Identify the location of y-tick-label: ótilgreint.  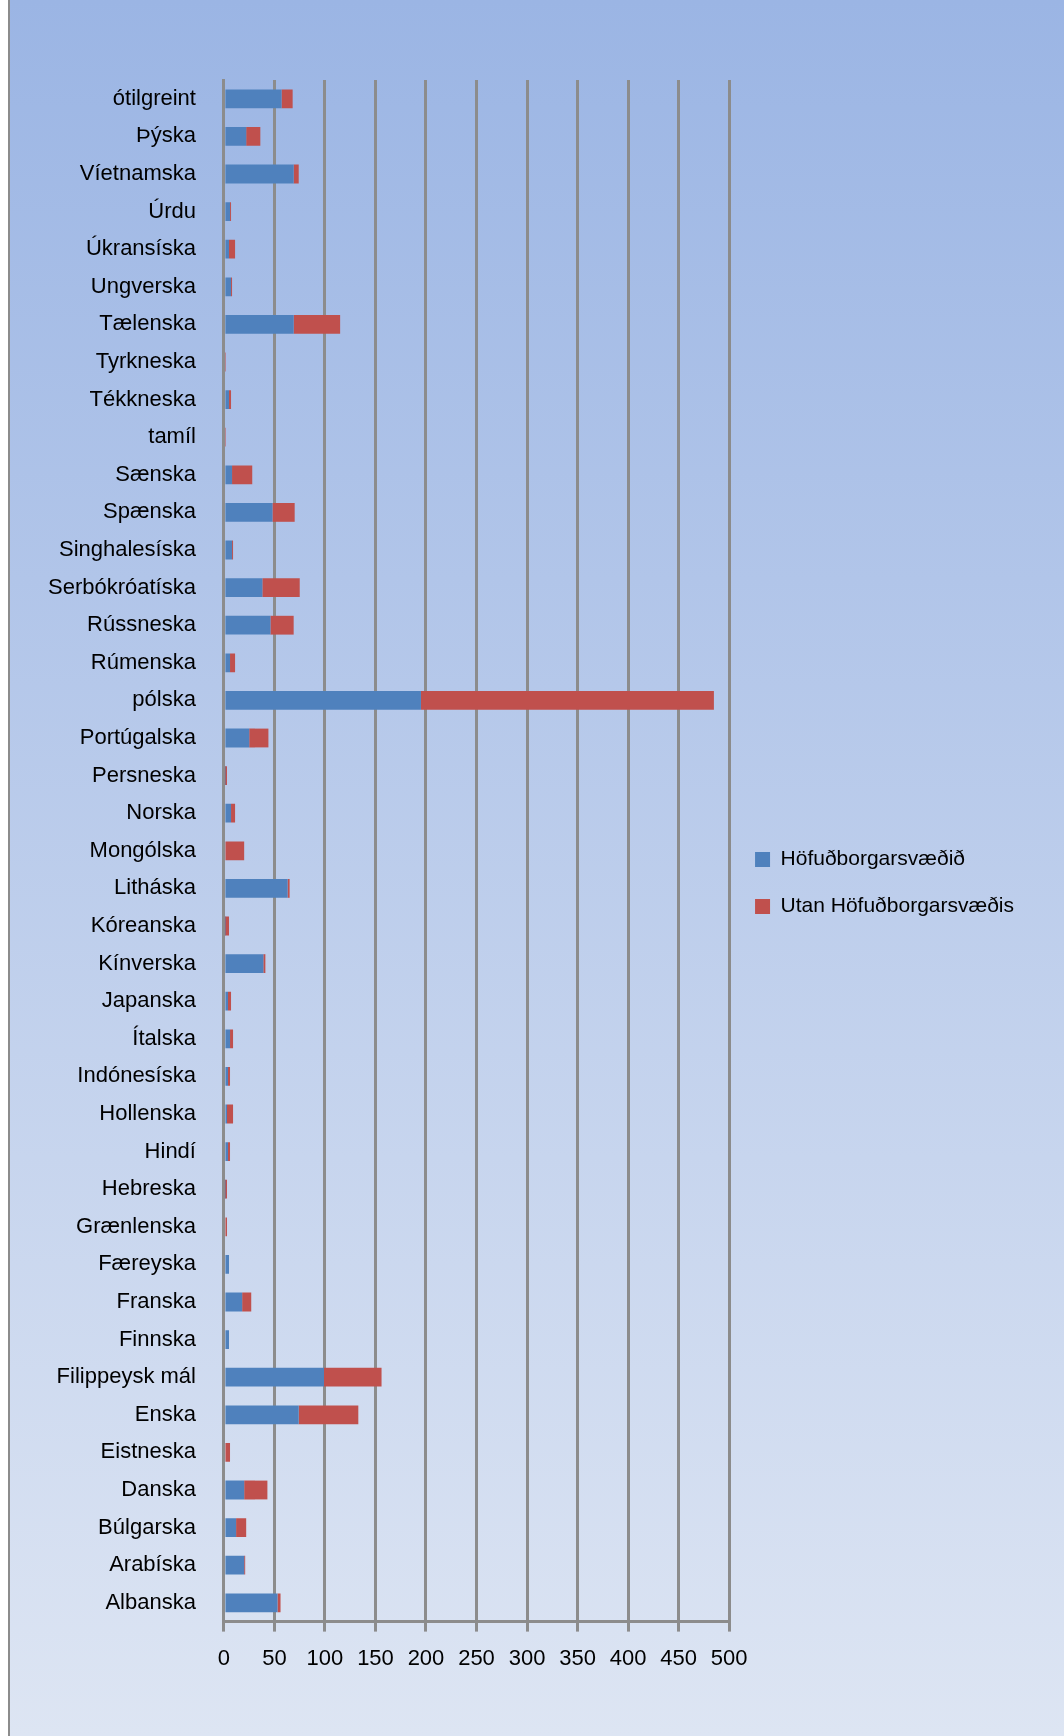
(154, 97).